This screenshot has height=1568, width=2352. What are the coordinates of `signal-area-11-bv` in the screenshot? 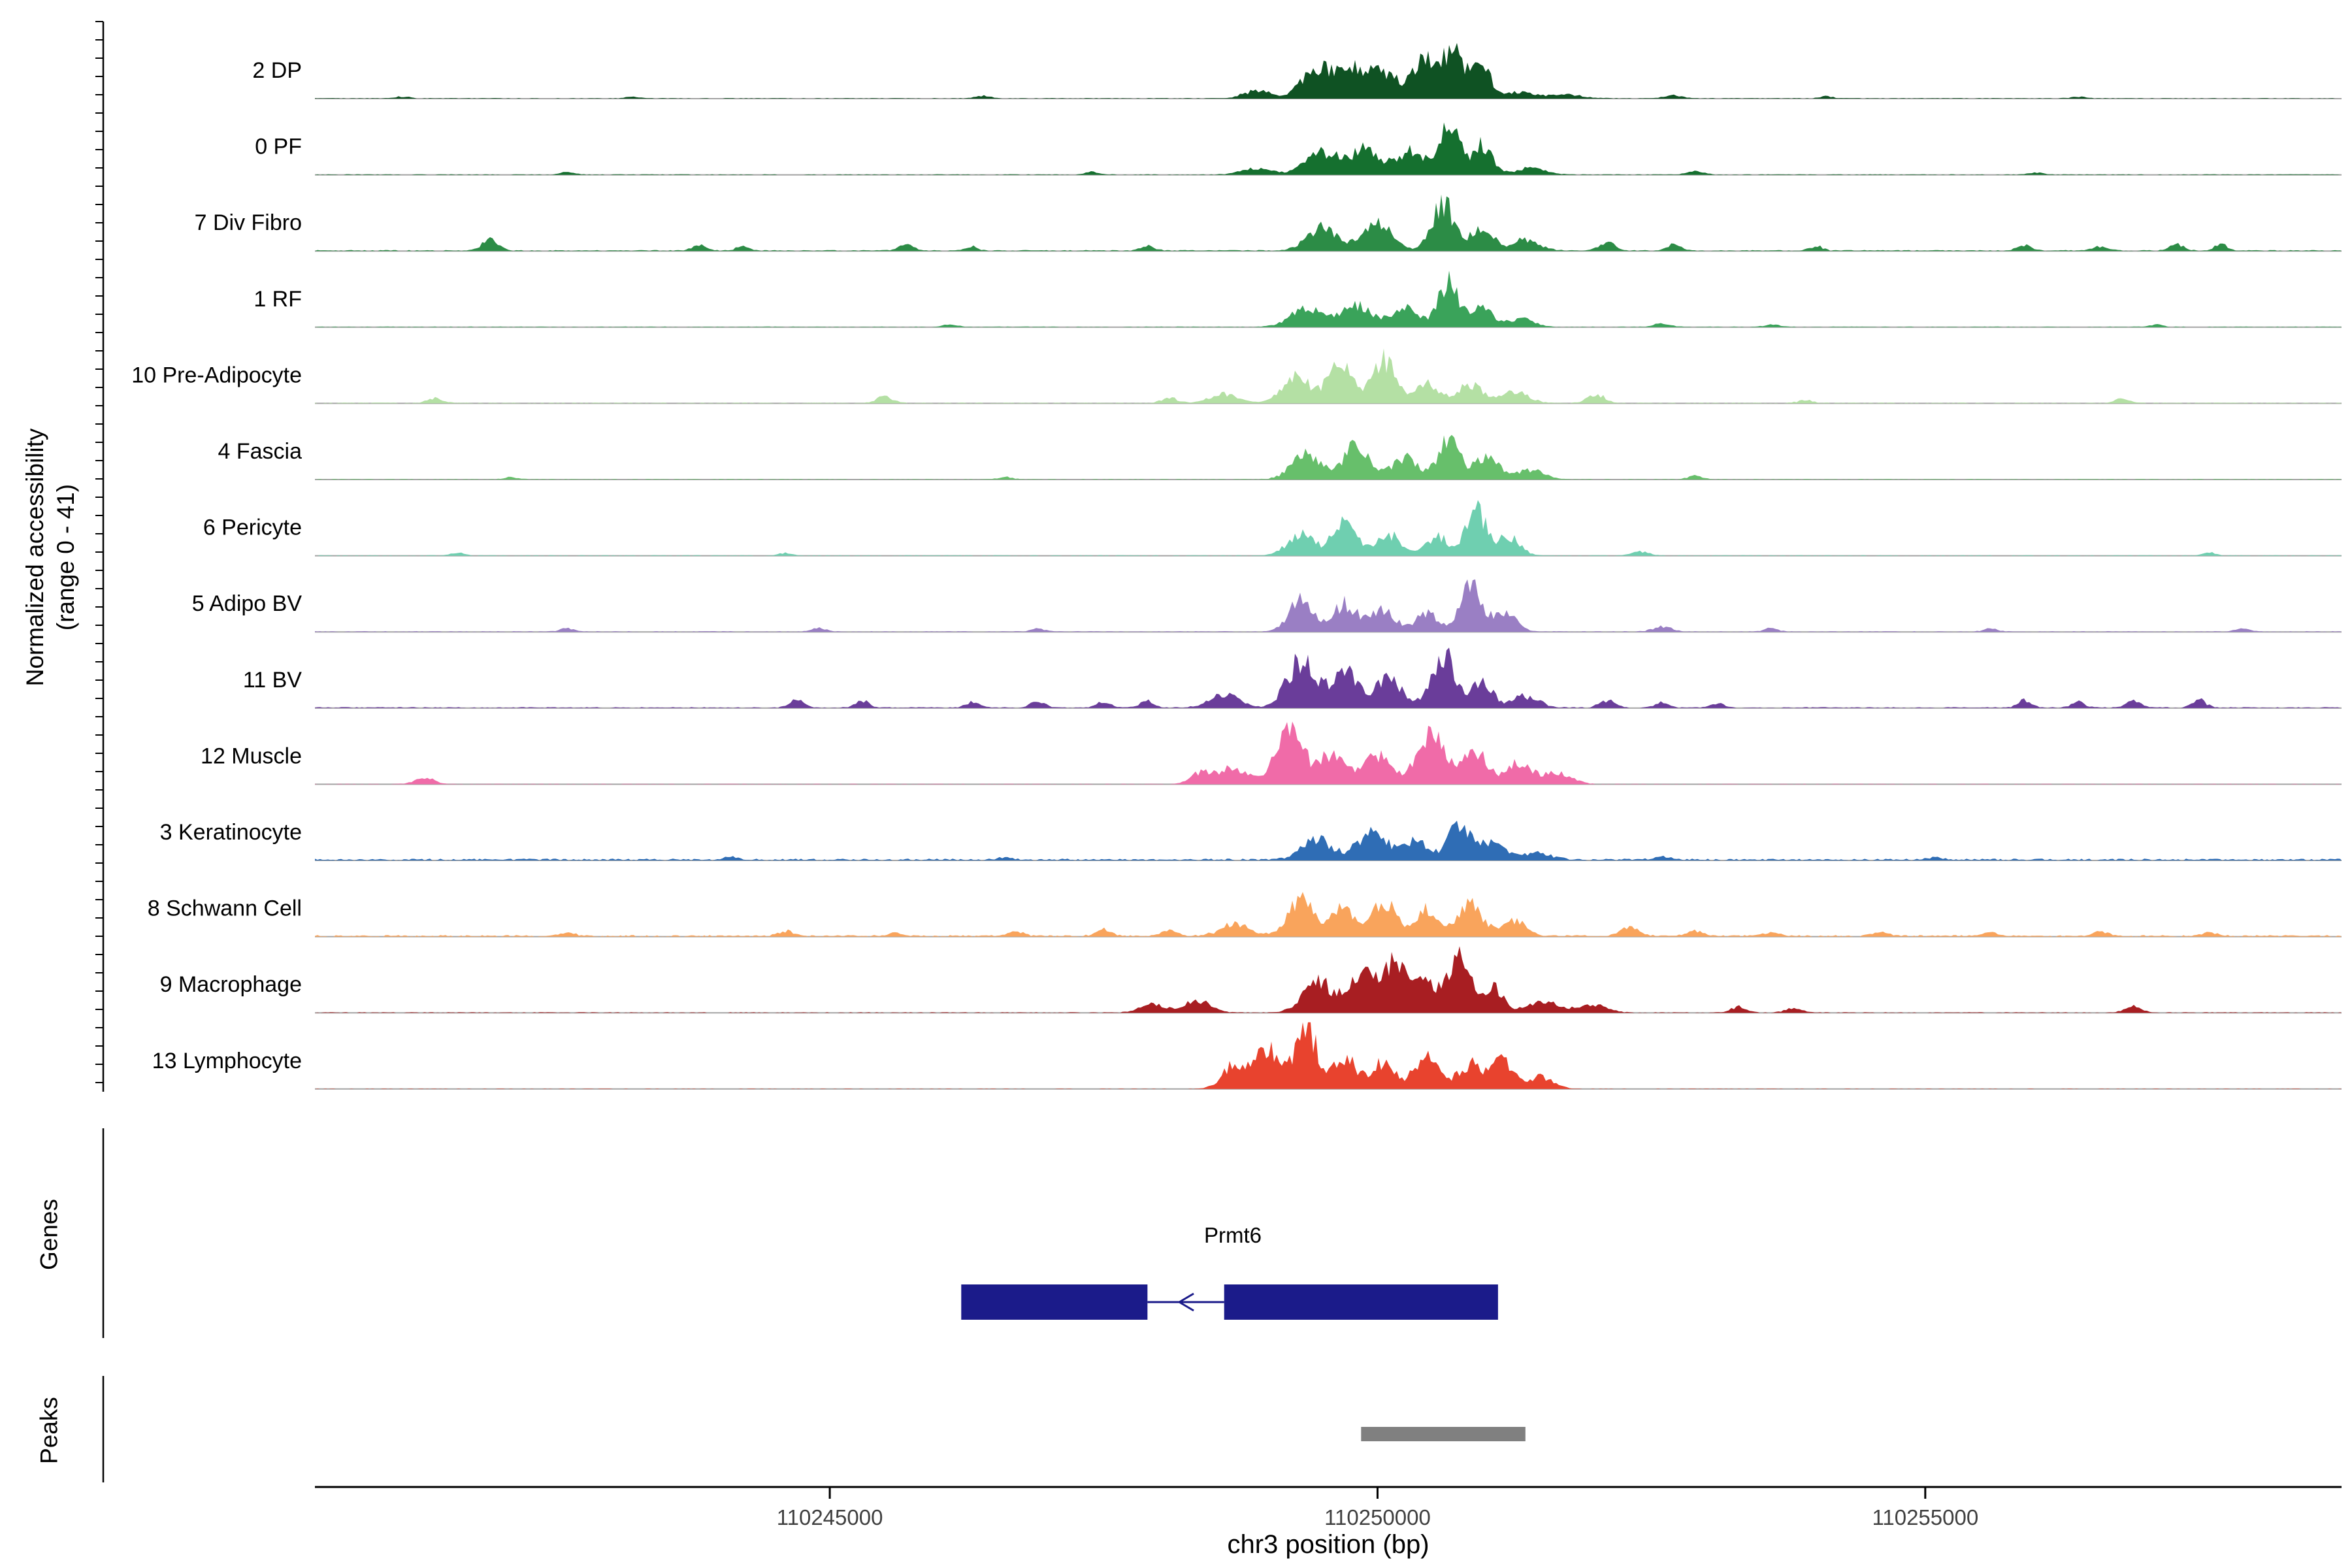 It's located at (1328, 677).